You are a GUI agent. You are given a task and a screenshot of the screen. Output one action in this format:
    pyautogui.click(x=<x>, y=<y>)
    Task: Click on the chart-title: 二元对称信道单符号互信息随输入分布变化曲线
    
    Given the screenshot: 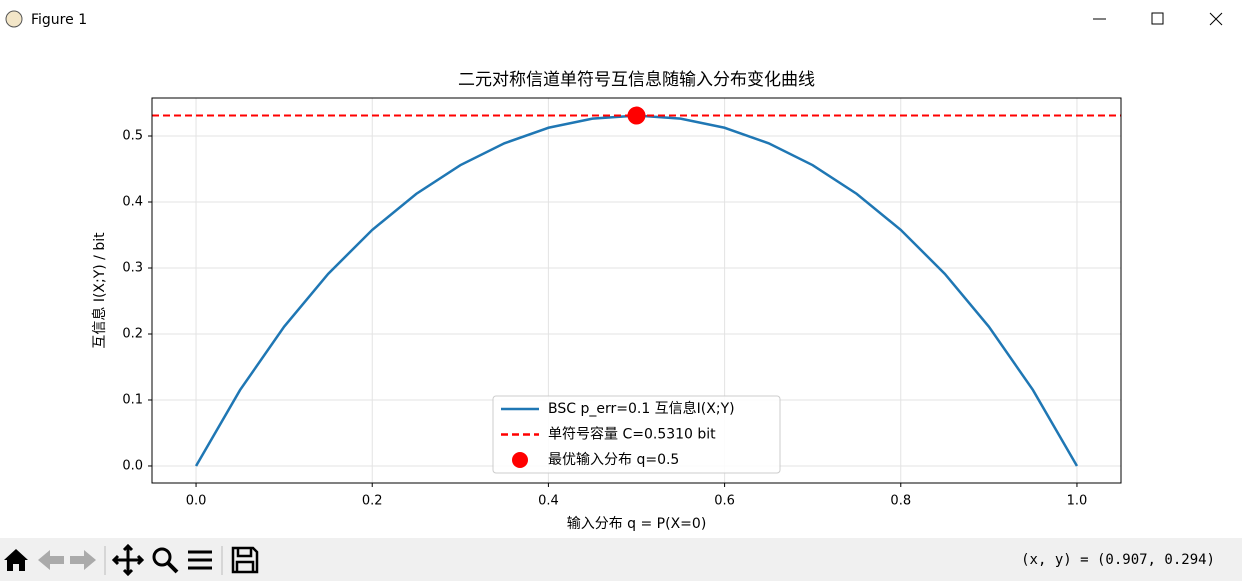 What is the action you would take?
    pyautogui.click(x=636, y=80)
    